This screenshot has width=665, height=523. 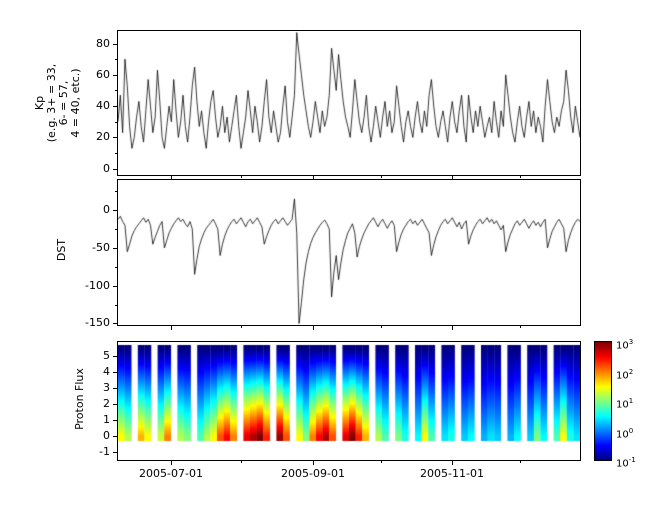 I want to click on y-tick-label: -100, so click(x=97, y=285).